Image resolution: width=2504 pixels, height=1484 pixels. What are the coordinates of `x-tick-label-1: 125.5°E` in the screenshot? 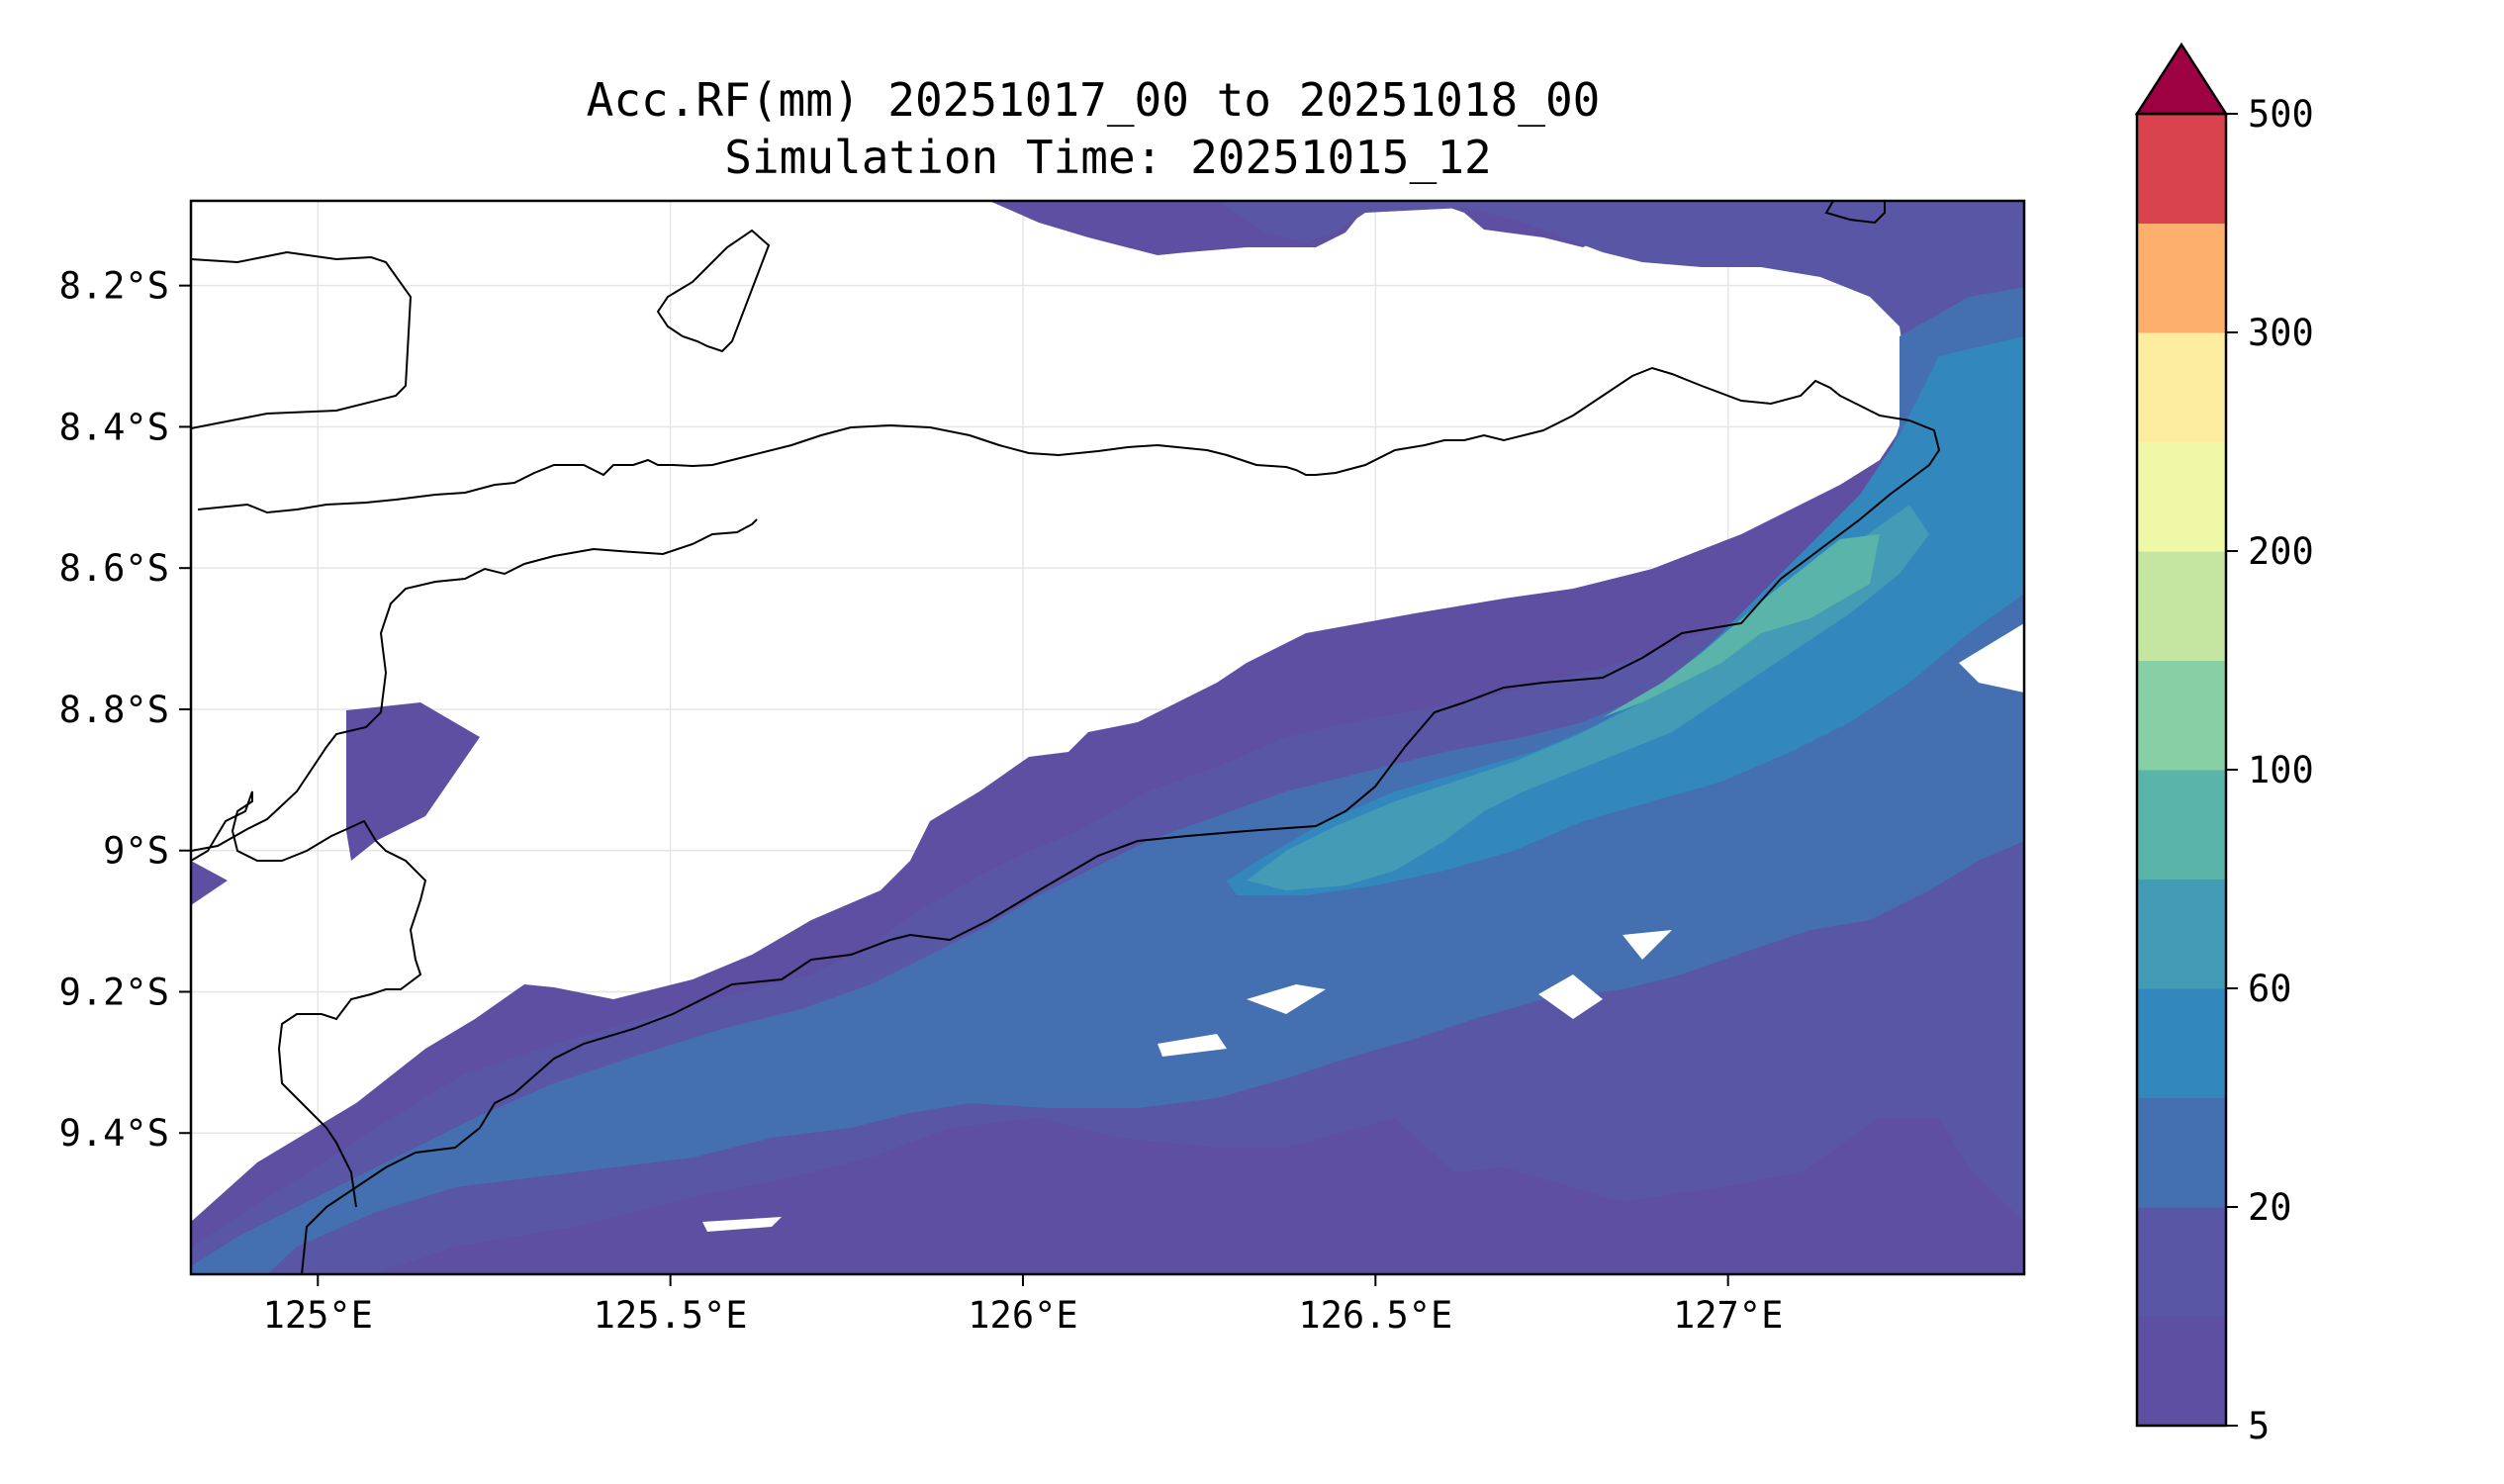 It's located at (671, 1315).